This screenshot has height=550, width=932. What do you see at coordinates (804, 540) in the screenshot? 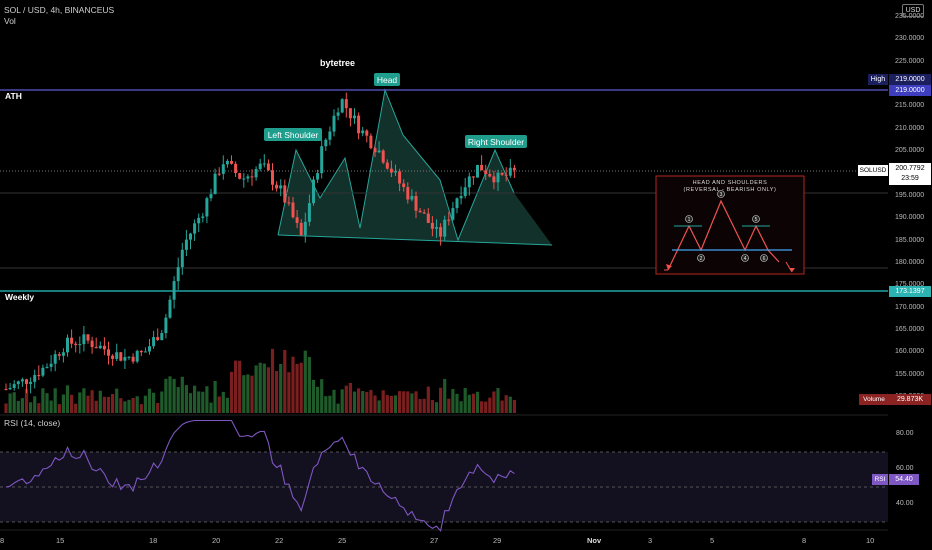
I see `time-tick: 8` at bounding box center [804, 540].